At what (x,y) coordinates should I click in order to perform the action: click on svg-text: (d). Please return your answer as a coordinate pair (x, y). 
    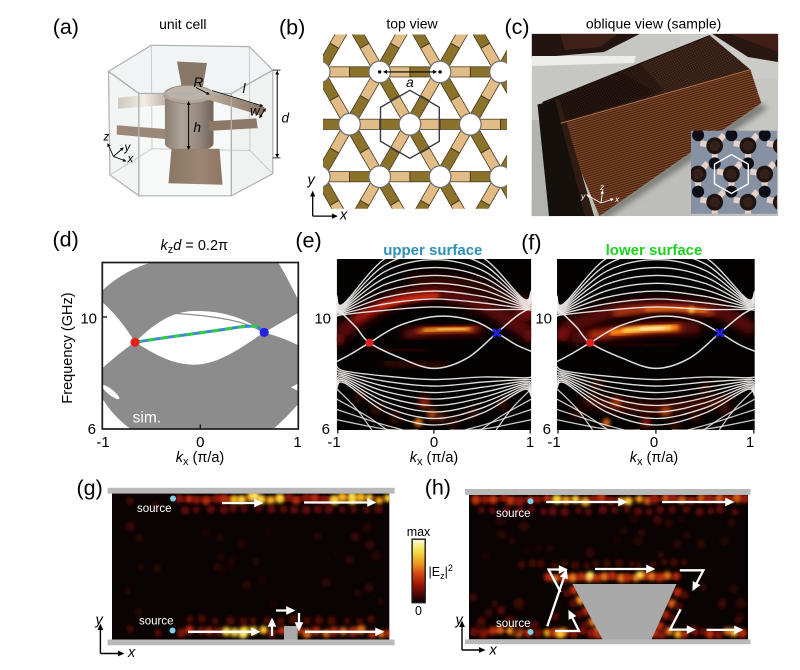
    Looking at the image, I should click on (66, 240).